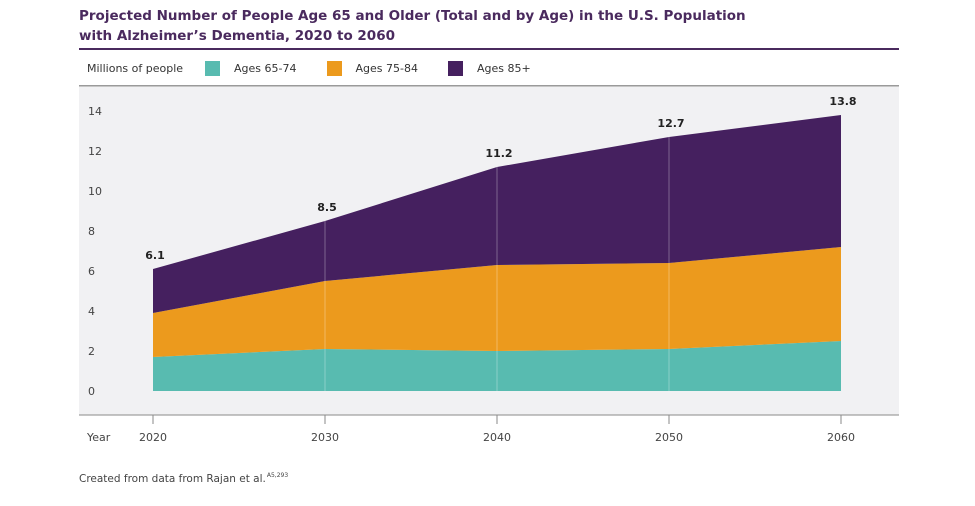  I want to click on y-tick-label: 4, so click(91, 311).